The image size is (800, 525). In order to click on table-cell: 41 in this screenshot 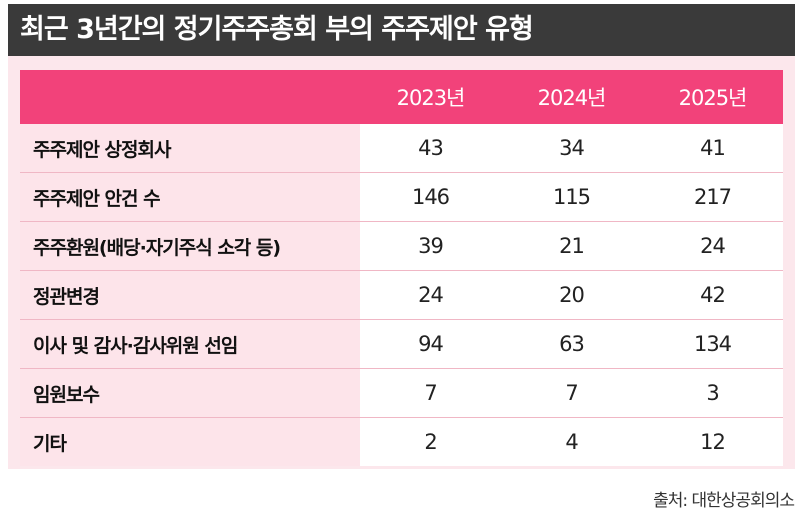, I will do `click(712, 148)`.